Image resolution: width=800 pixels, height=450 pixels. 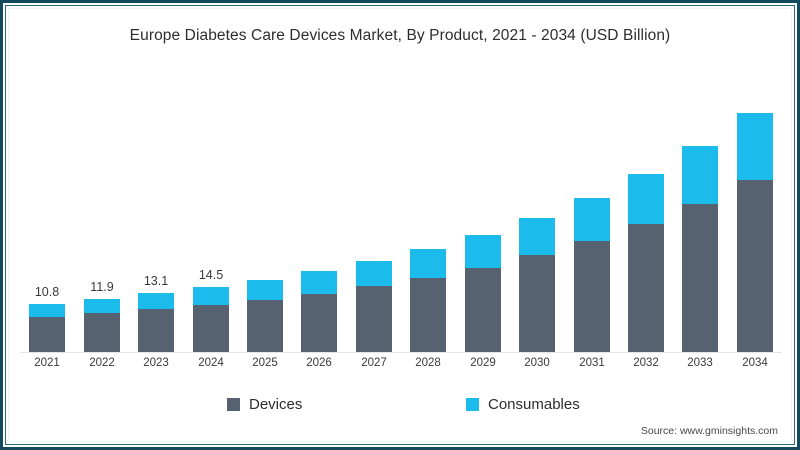 What do you see at coordinates (537, 363) in the screenshot?
I see `x-tick-label: 2030` at bounding box center [537, 363].